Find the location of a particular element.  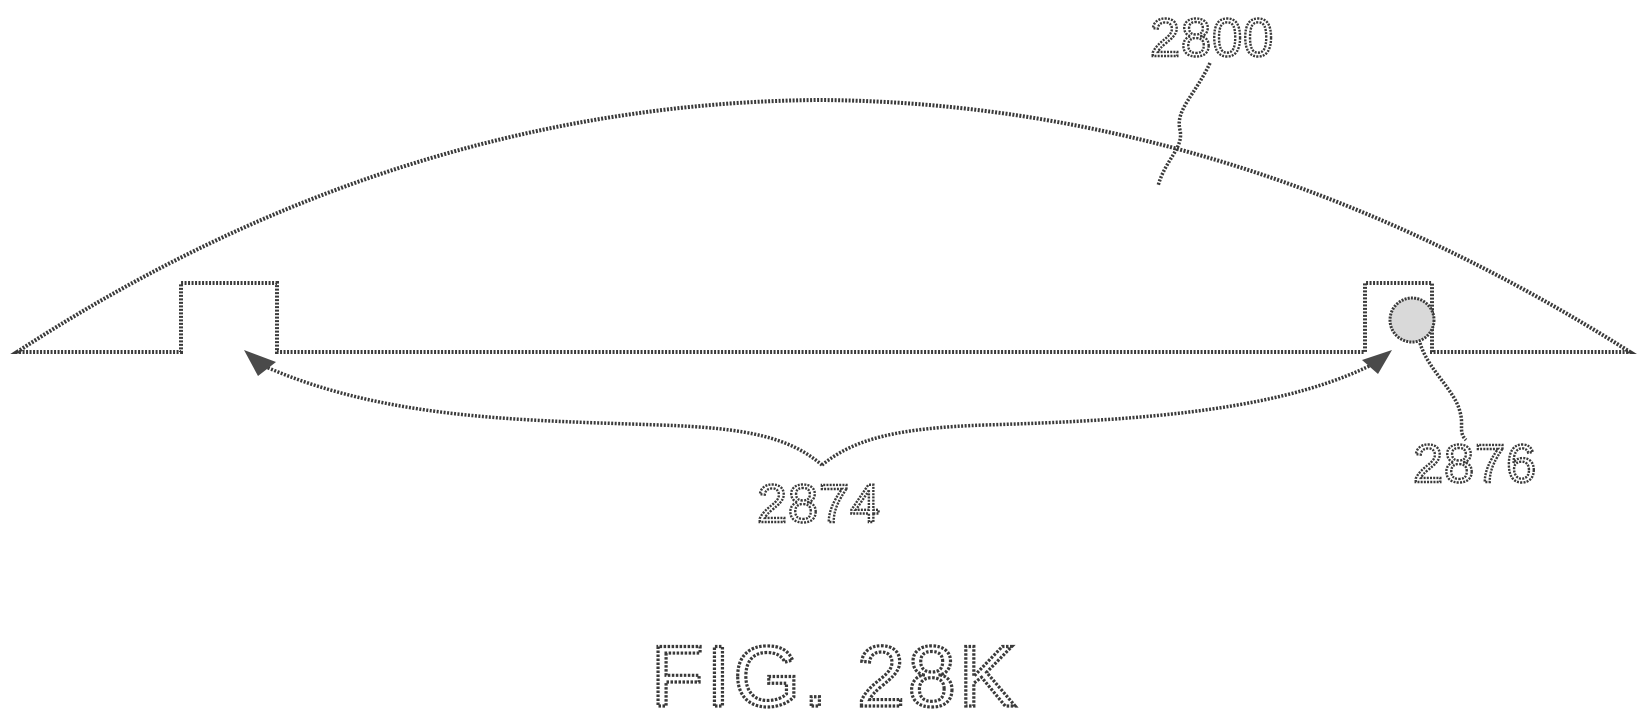

arrowhead-right is located at coordinates (1377, 362).